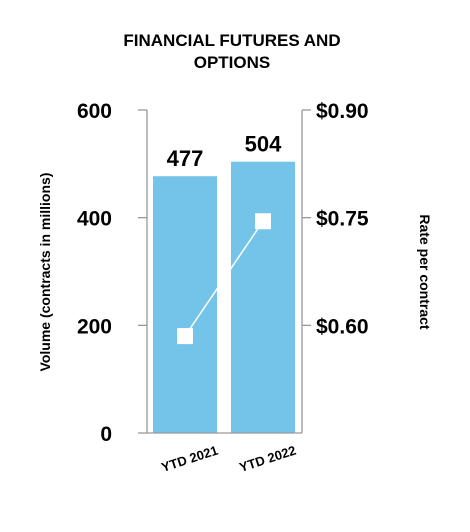  What do you see at coordinates (189, 459) in the screenshot?
I see `category-label-1: YTD 2021` at bounding box center [189, 459].